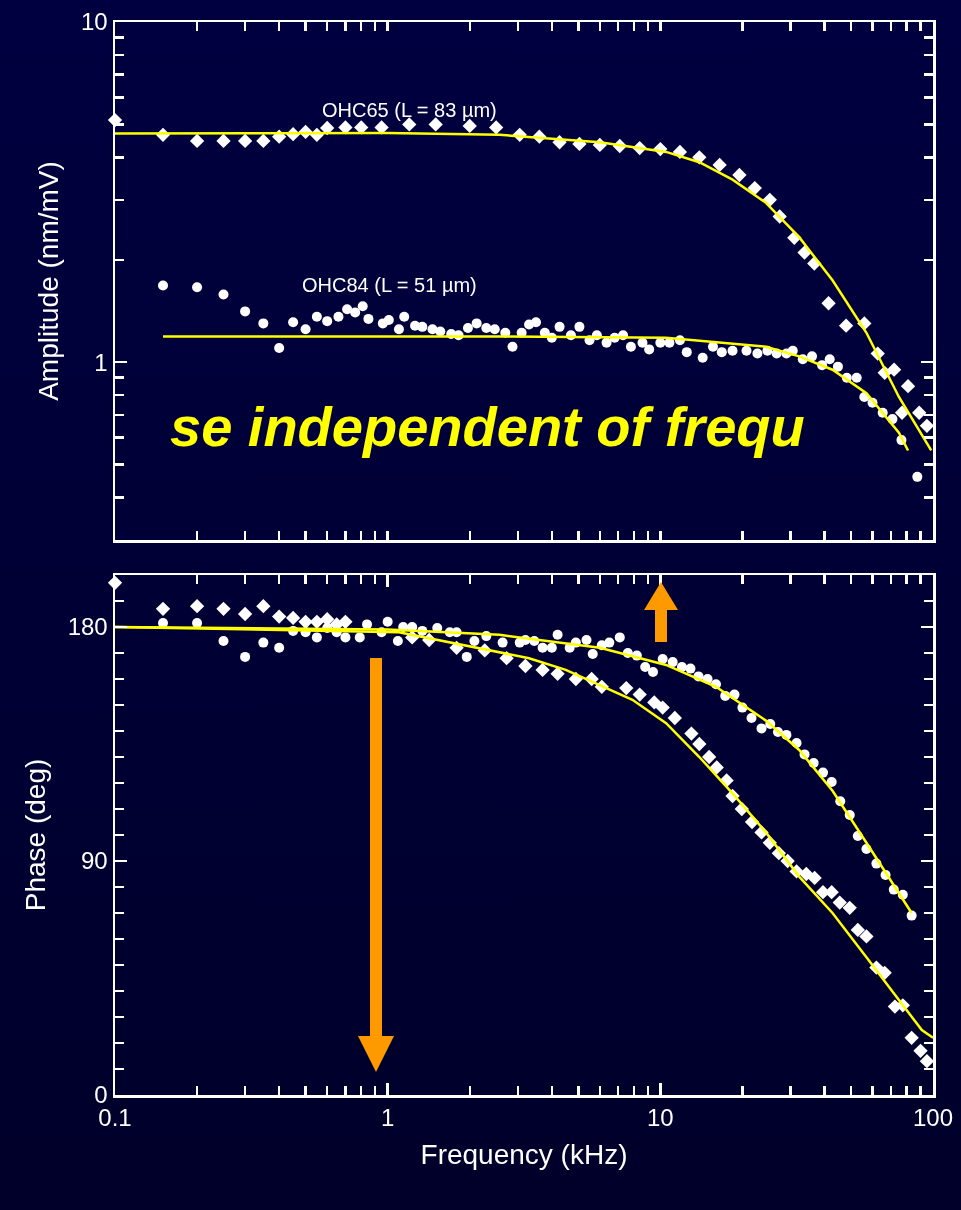  I want to click on series-label: OHC84 (L = 51 µm), so click(389, 285).